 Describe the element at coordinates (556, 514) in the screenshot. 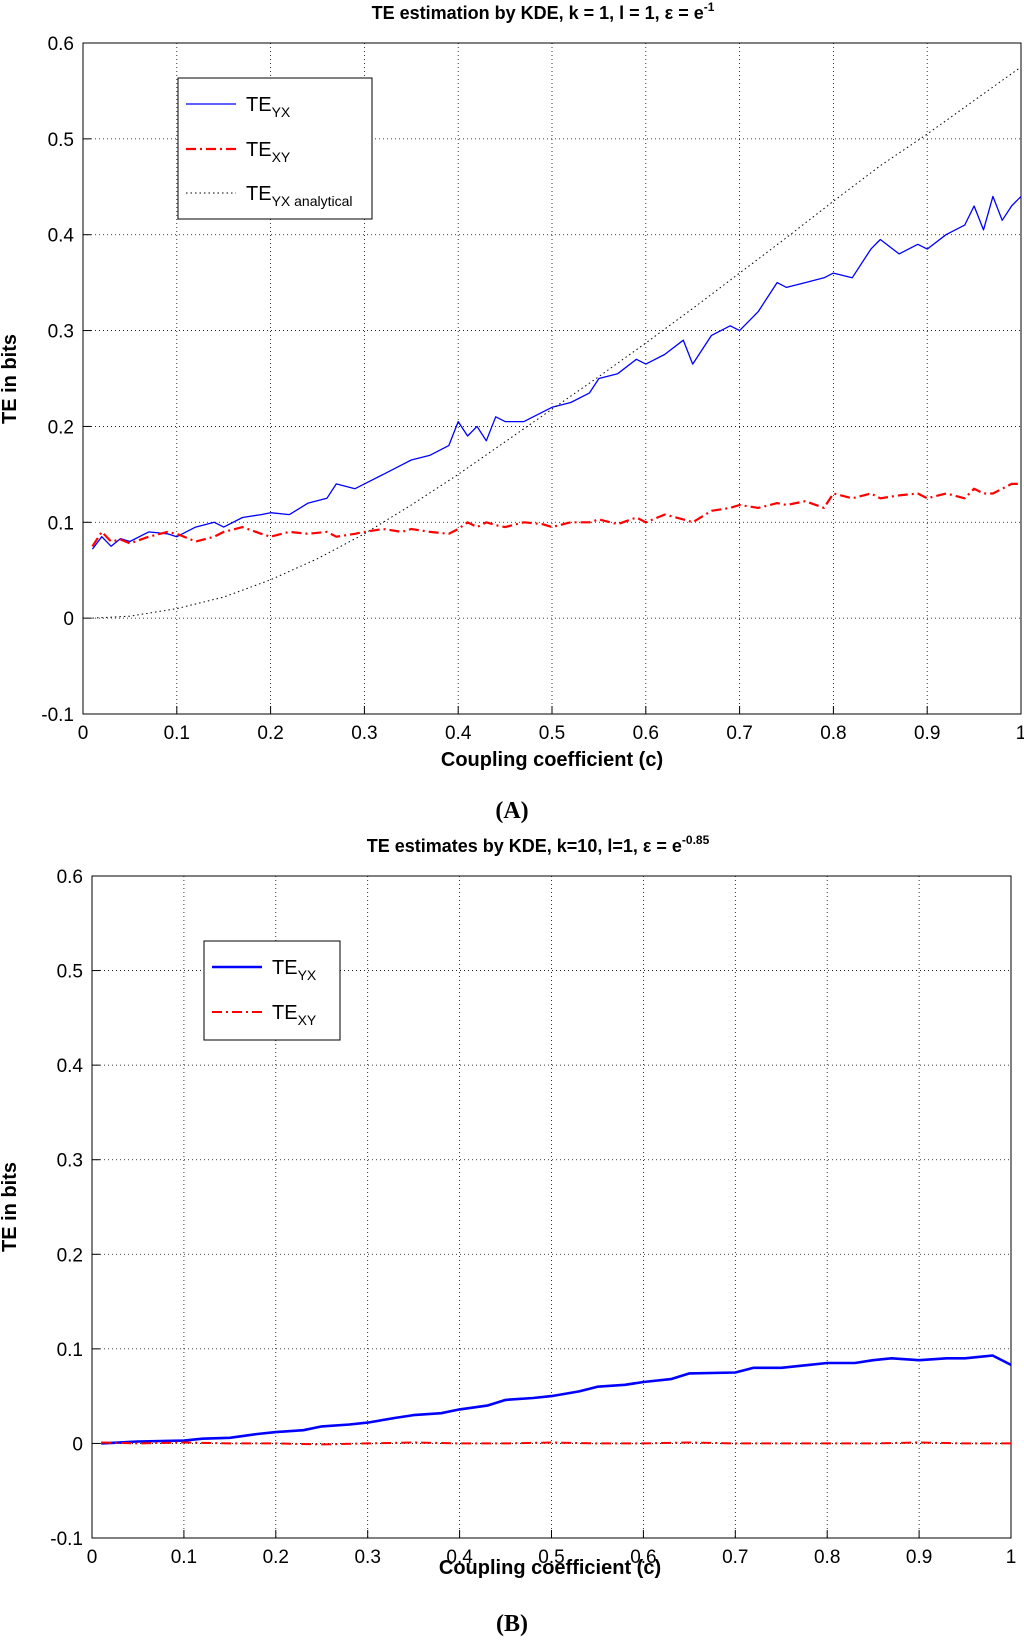

I see `panel-a-series-te-xy` at that location.